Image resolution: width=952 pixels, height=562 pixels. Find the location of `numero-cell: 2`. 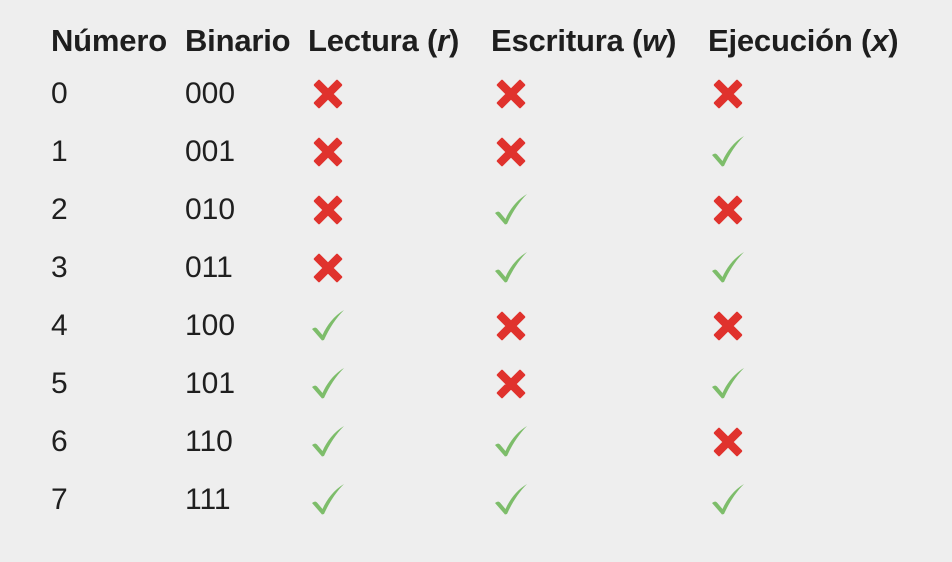

numero-cell: 2 is located at coordinates (59, 209).